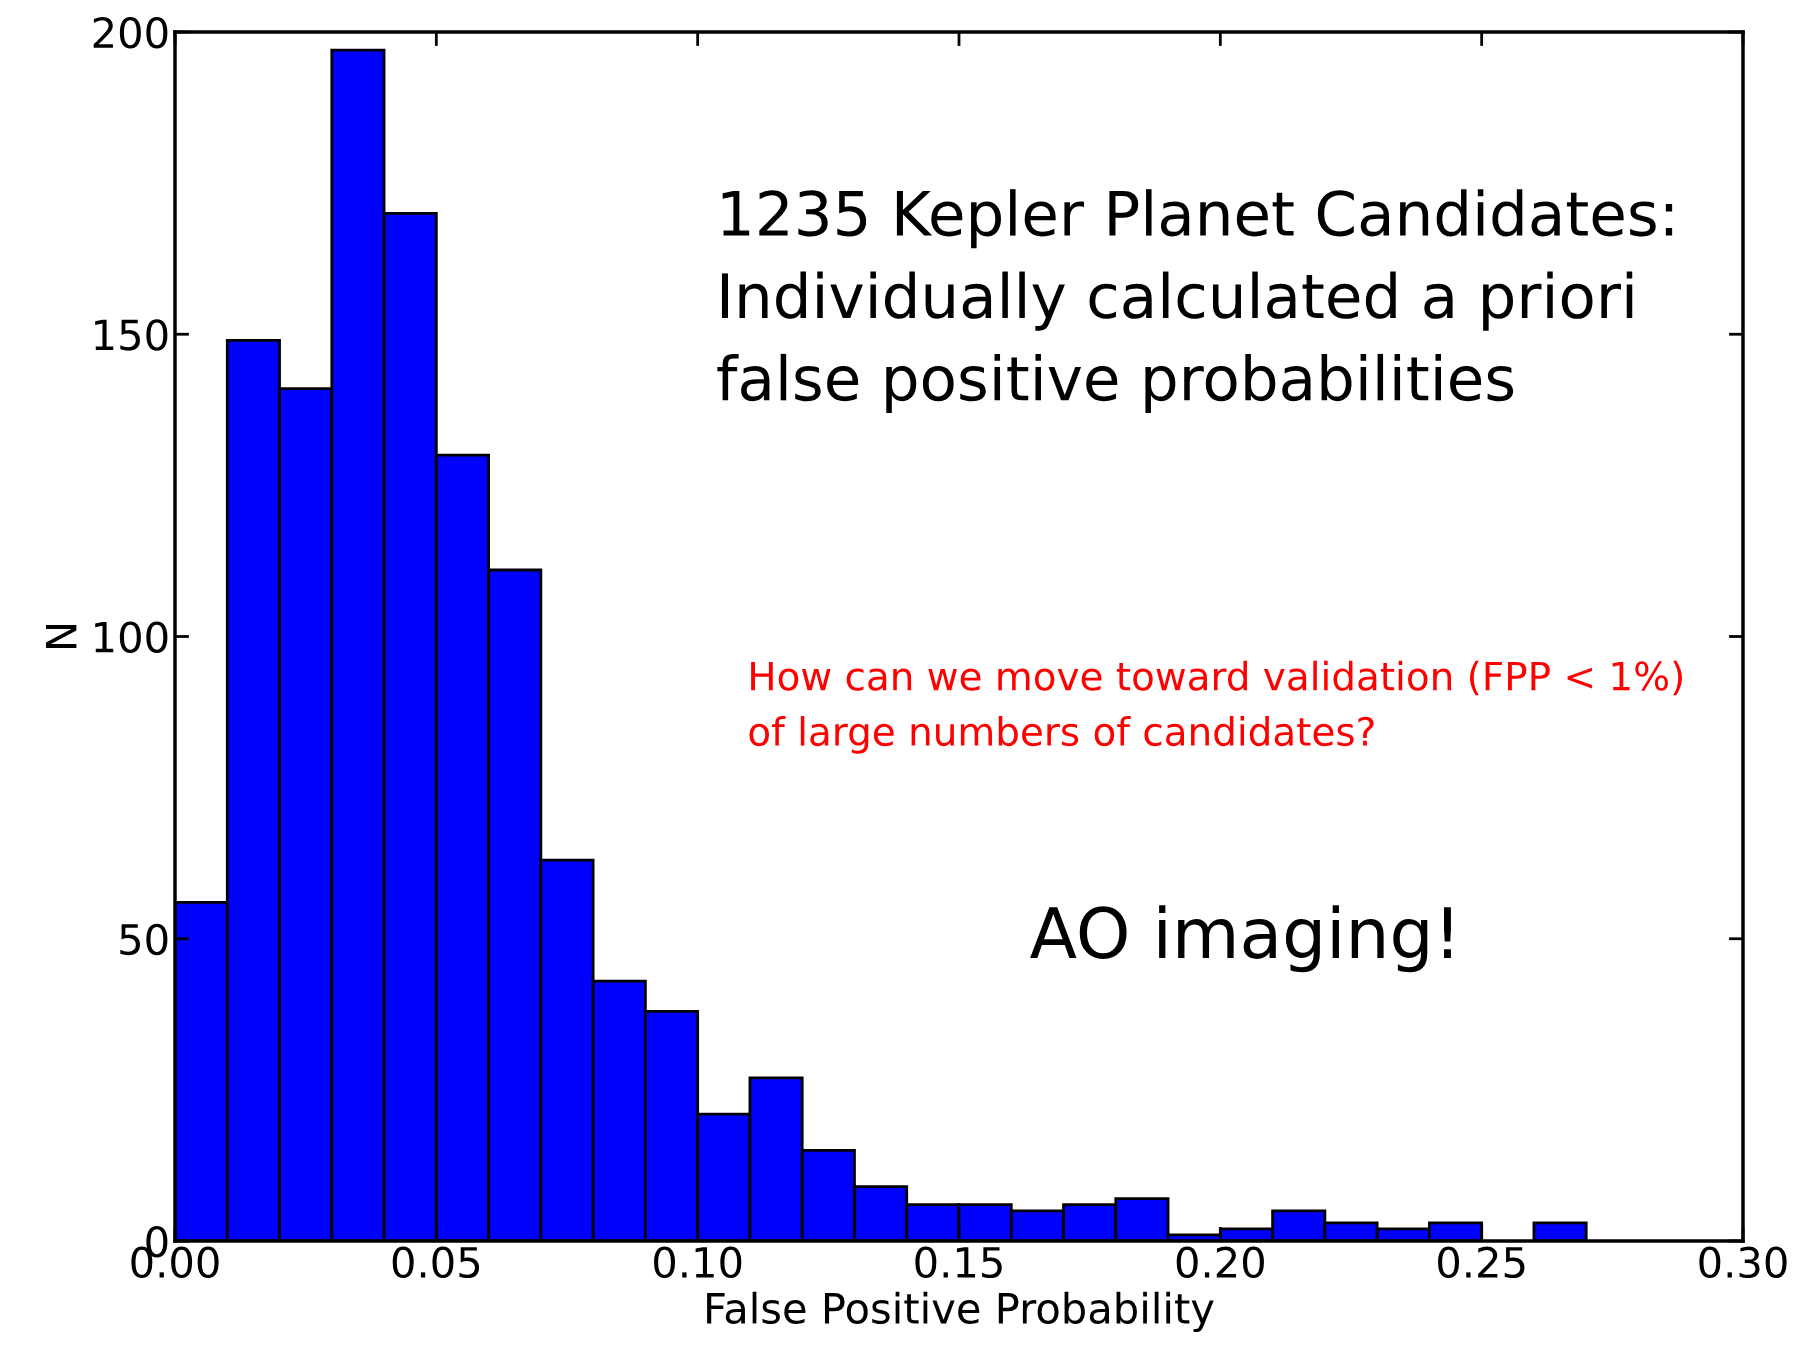 The height and width of the screenshot is (1359, 1804). I want to click on y-tick-label: 150, so click(131, 335).